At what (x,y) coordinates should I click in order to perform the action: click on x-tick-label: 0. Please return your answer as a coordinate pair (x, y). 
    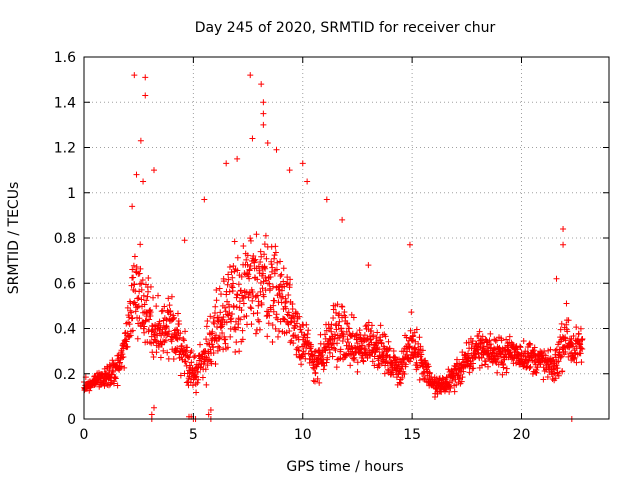
    Looking at the image, I should click on (84, 435).